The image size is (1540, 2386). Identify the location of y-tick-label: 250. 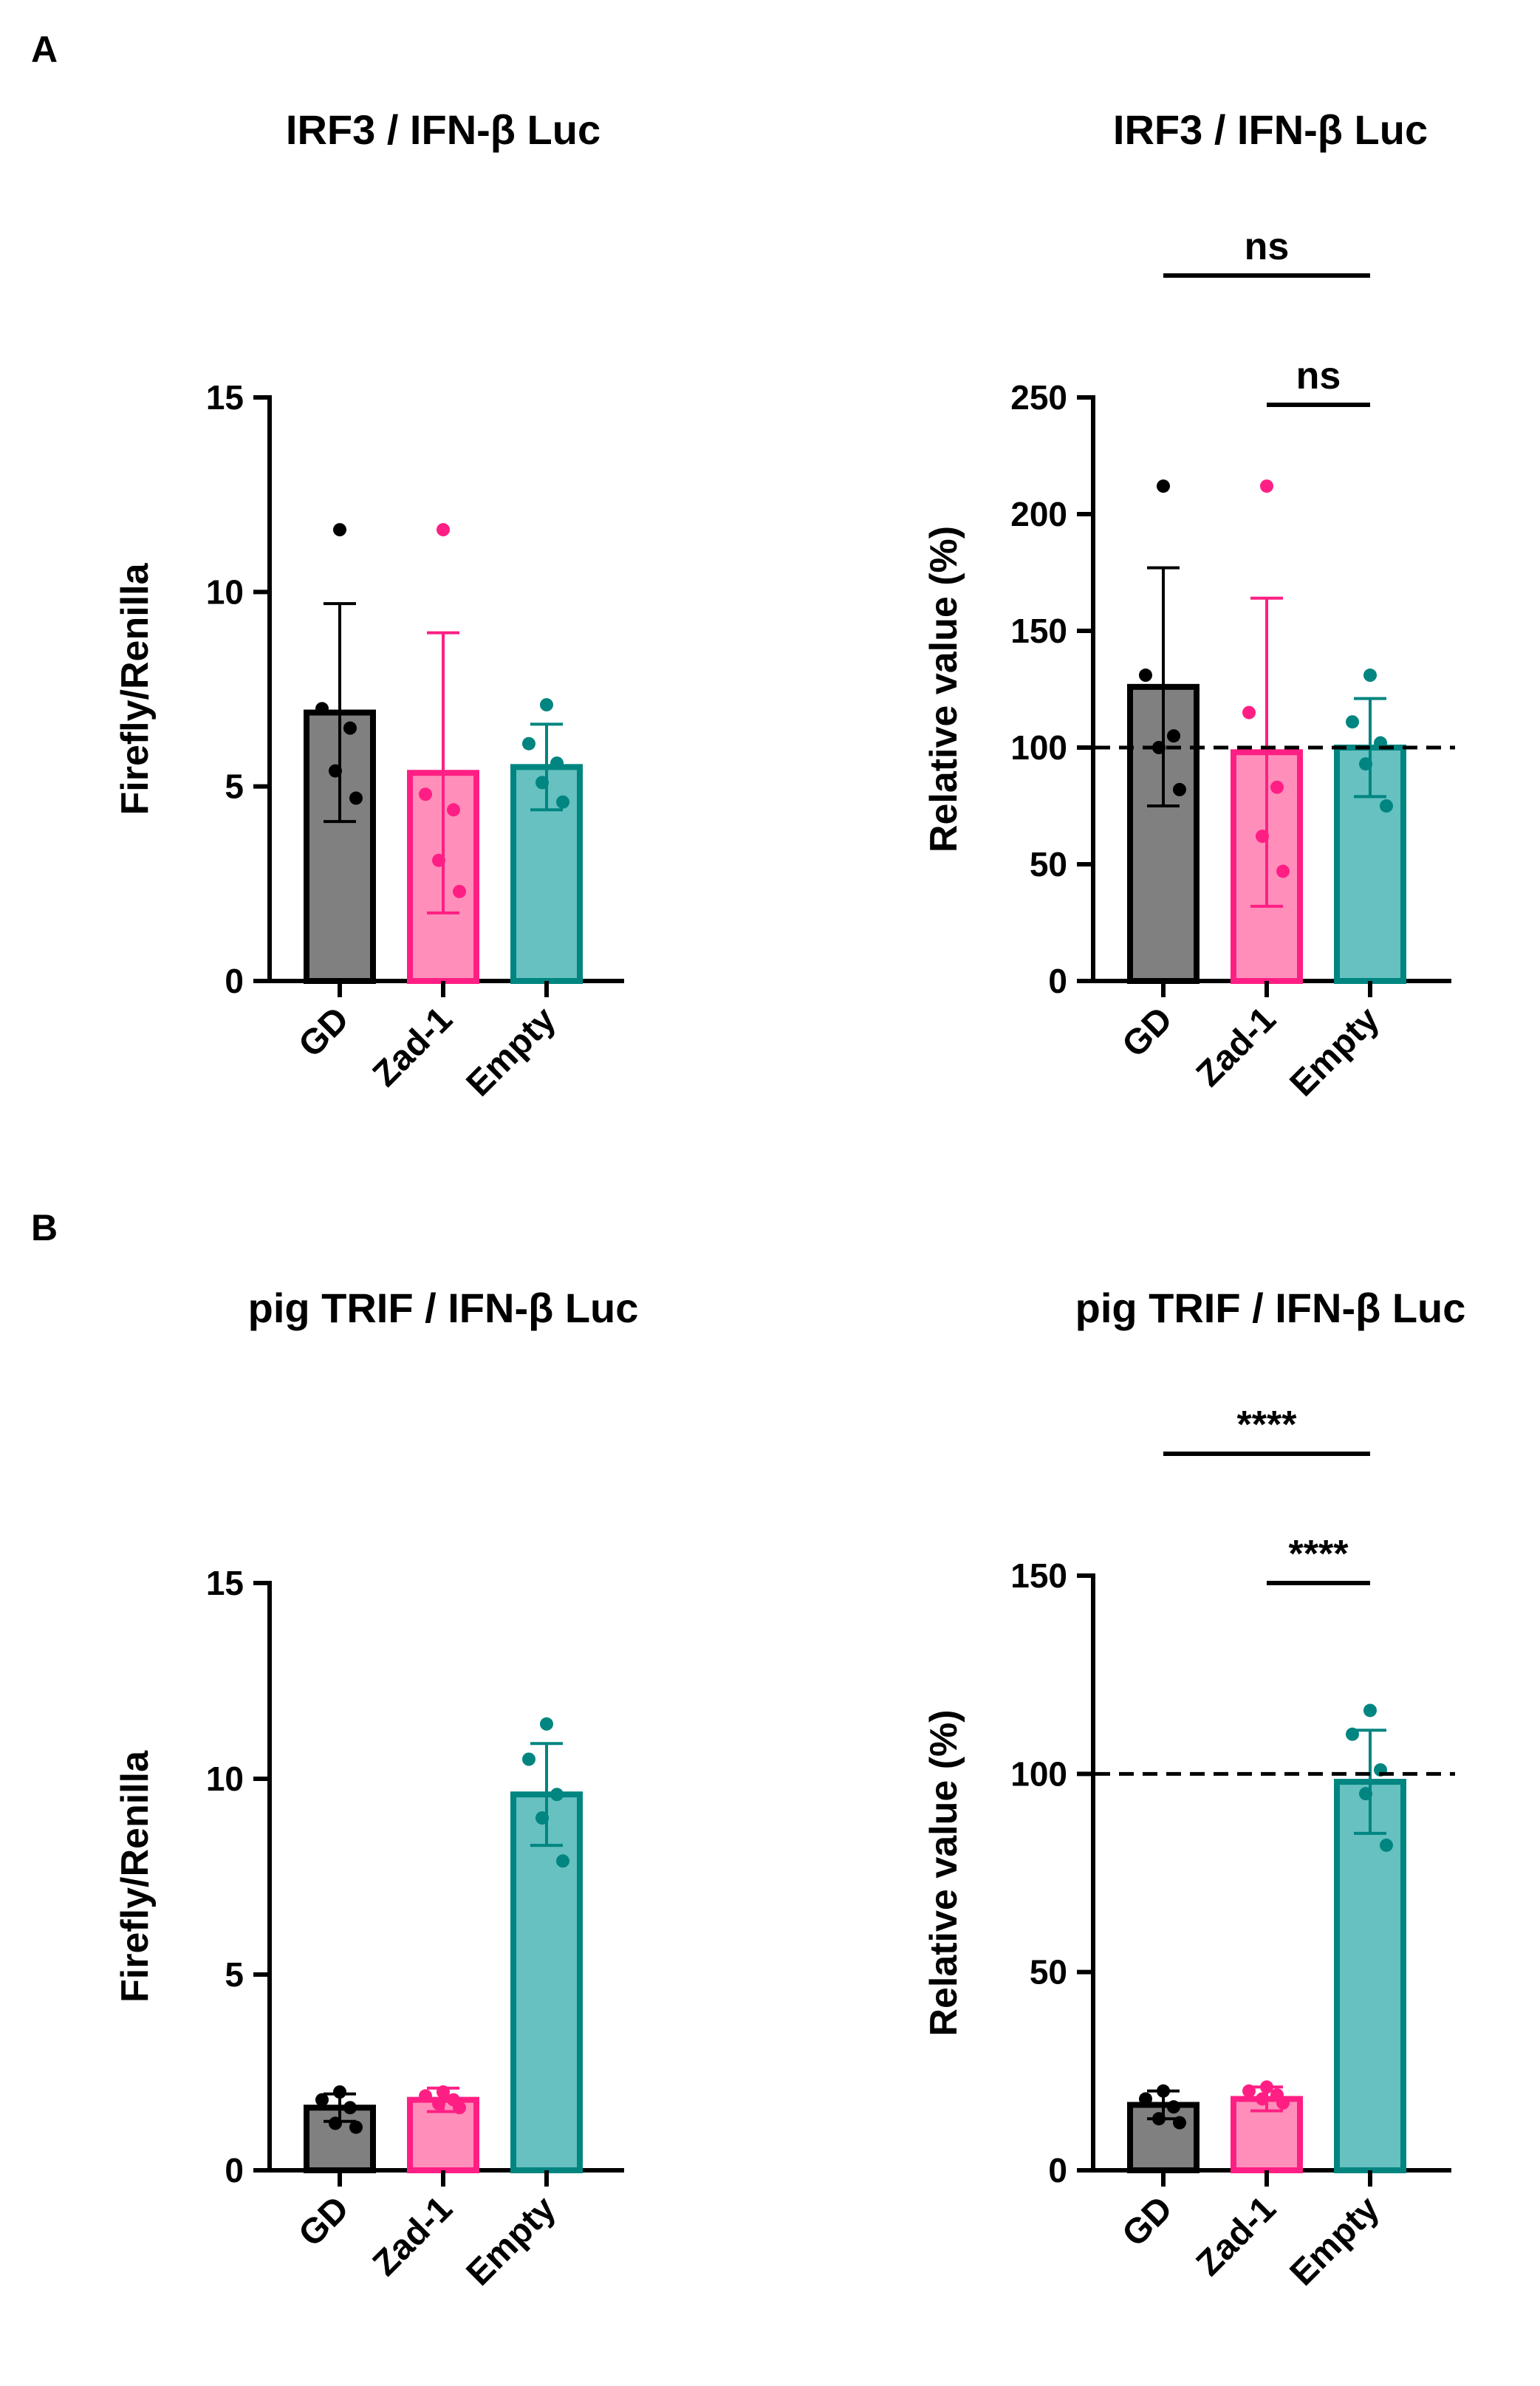
(1038, 397).